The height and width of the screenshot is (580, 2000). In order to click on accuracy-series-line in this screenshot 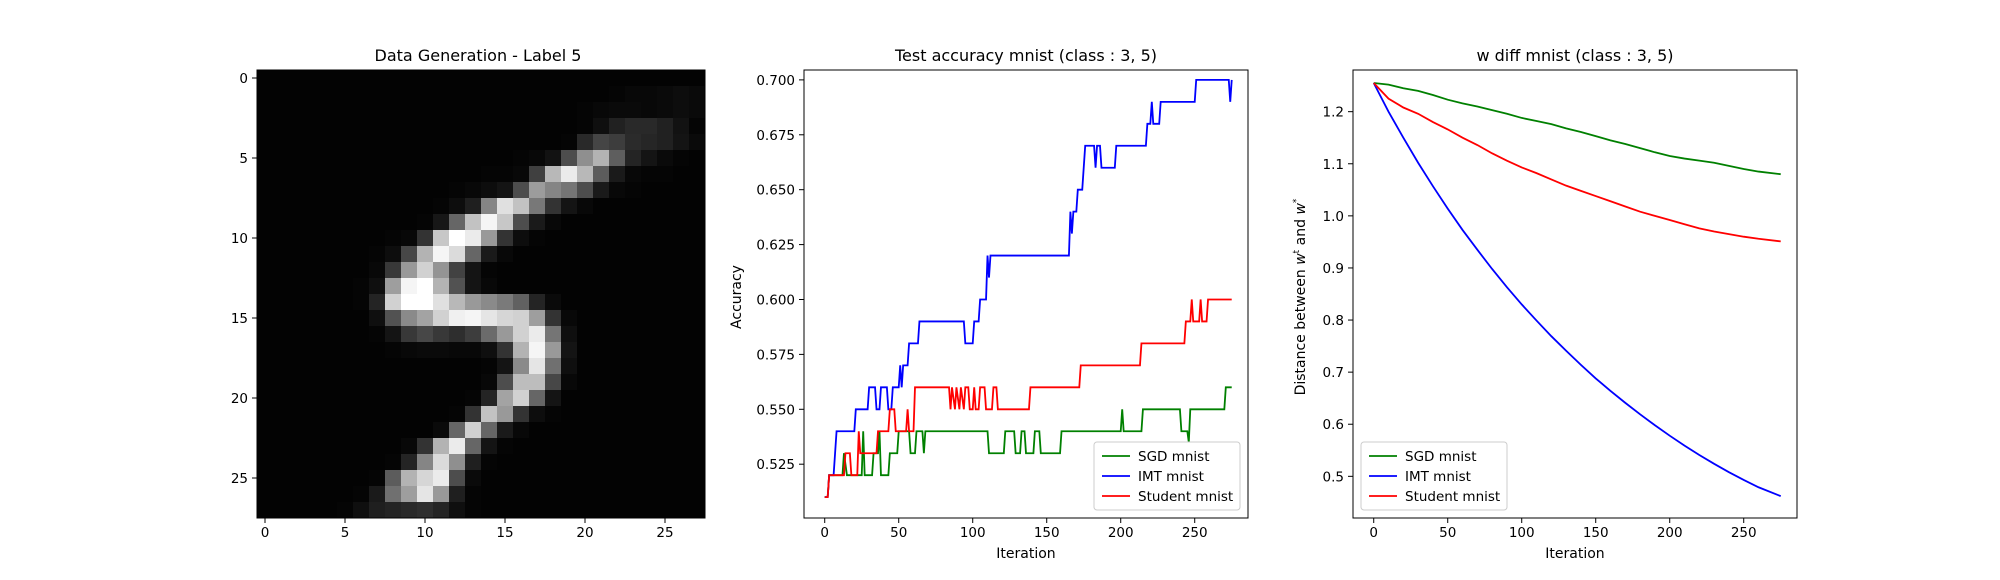, I will do `click(1028, 288)`.